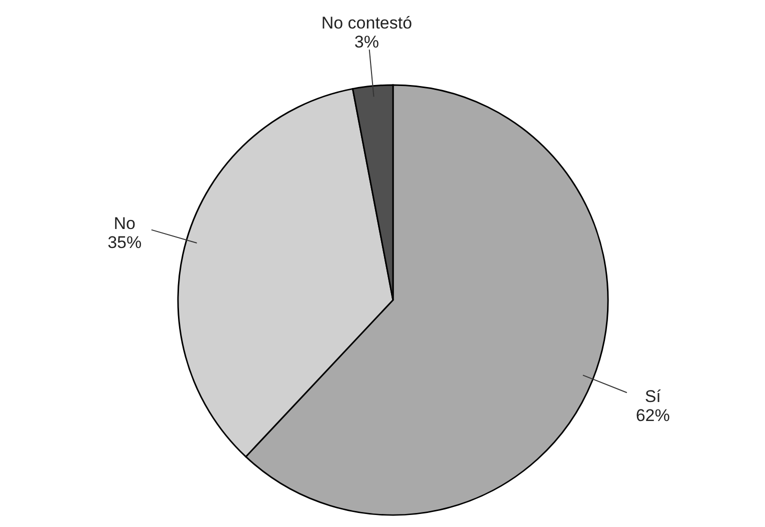 This screenshot has height=527, width=765. What do you see at coordinates (653, 396) in the screenshot?
I see `slice-label: Sí` at bounding box center [653, 396].